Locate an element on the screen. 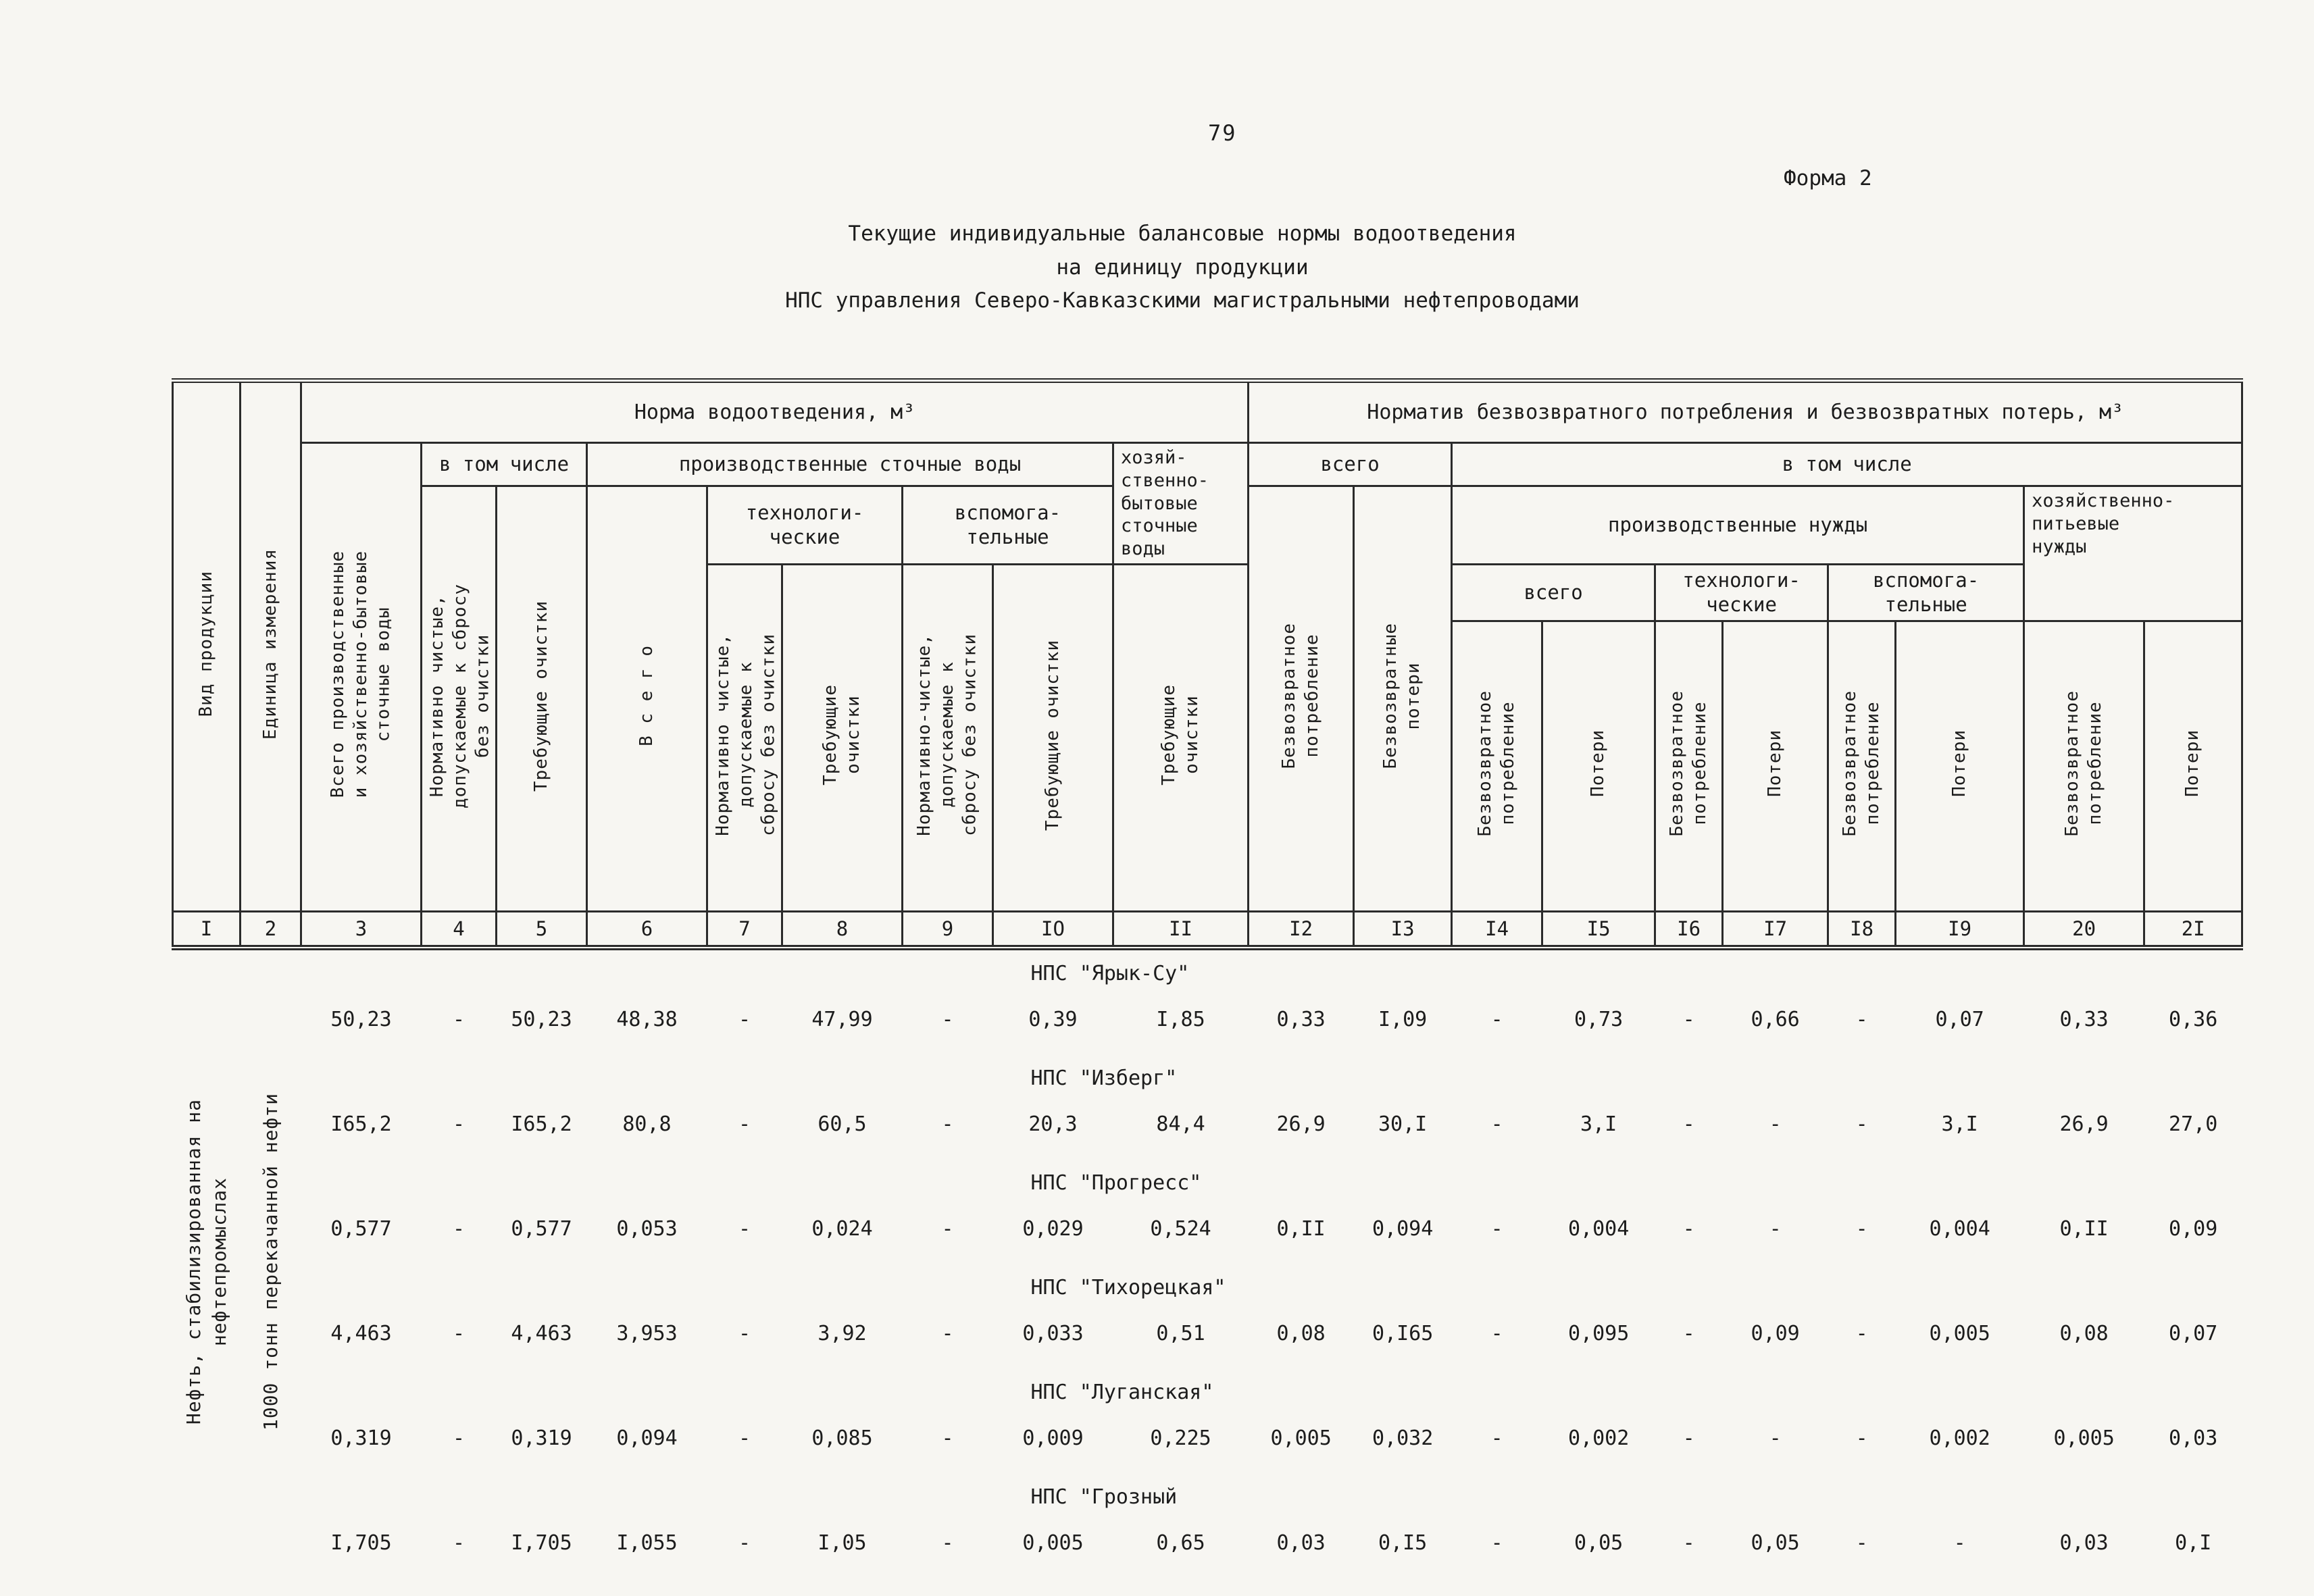 Image resolution: width=2314 pixels, height=1596 pixels. value-cell: 0,005 is located at coordinates (1301, 1438).